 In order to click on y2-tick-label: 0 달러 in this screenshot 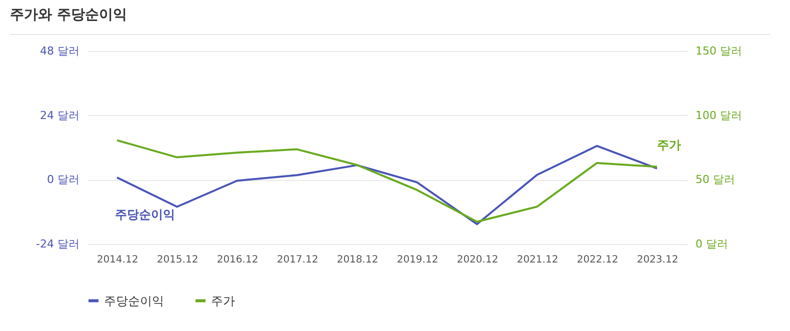, I will do `click(712, 244)`.